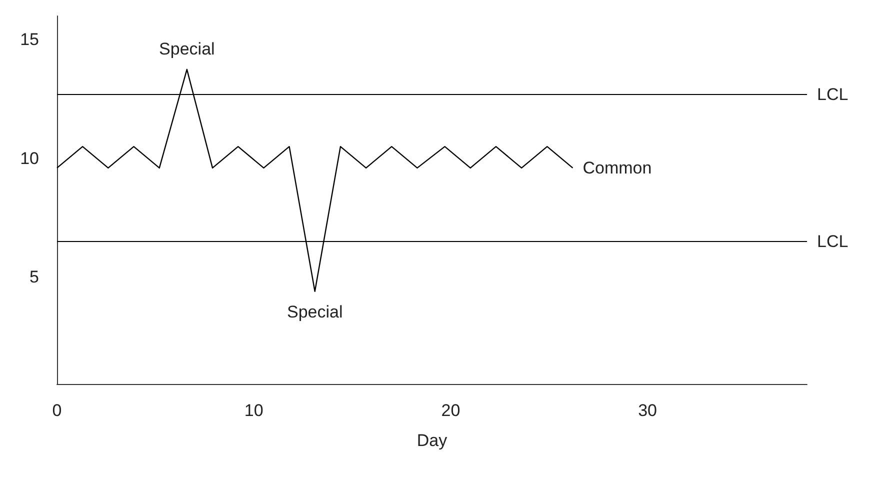 This screenshot has width=875, height=489. I want to click on x-tick-label: 0, so click(57, 410).